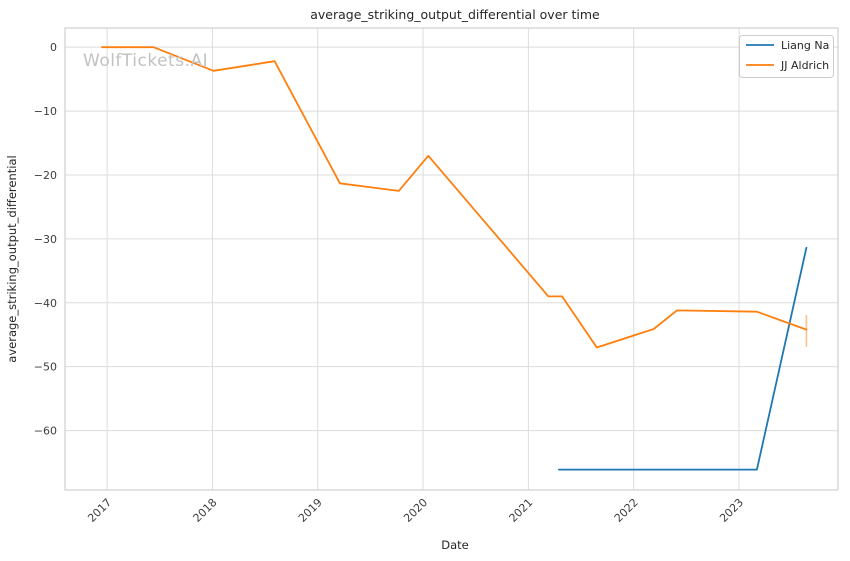  What do you see at coordinates (53, 47) in the screenshot?
I see `y-tick-label: 0` at bounding box center [53, 47].